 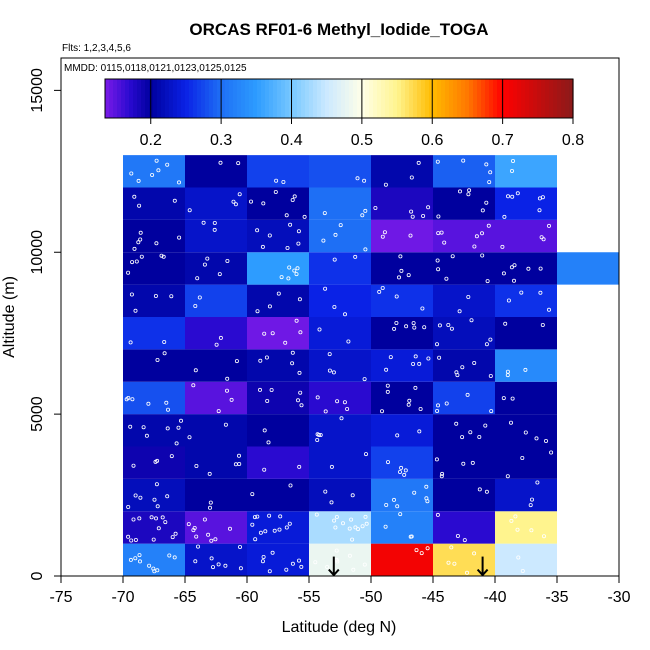 What do you see at coordinates (184, 597) in the screenshot?
I see `x-tick-label: -65` at bounding box center [184, 597].